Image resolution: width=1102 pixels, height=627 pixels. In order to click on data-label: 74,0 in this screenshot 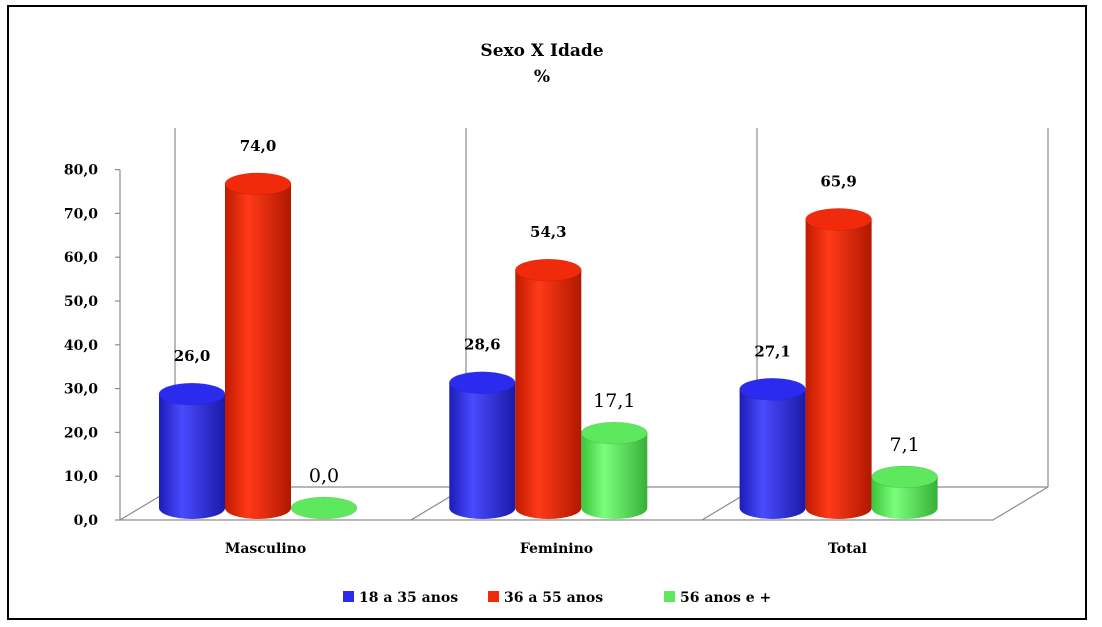, I will do `click(258, 146)`.